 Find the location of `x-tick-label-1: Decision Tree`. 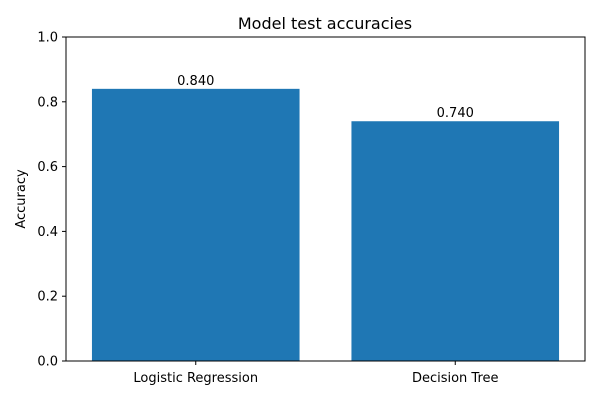

x-tick-label-1: Decision Tree is located at coordinates (455, 378).